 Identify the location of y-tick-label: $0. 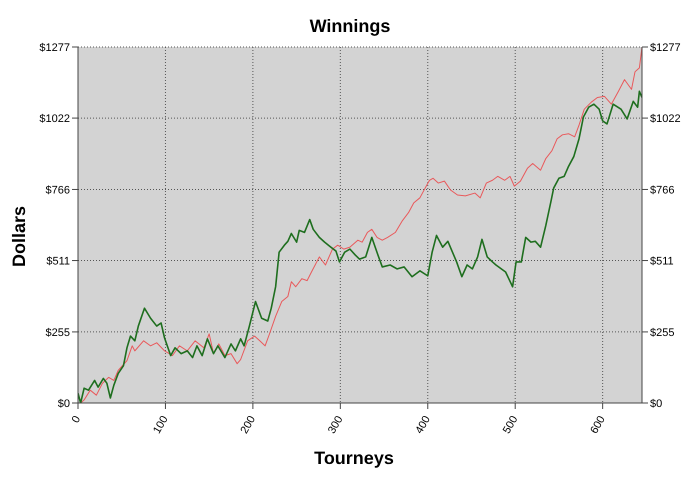
(64, 404).